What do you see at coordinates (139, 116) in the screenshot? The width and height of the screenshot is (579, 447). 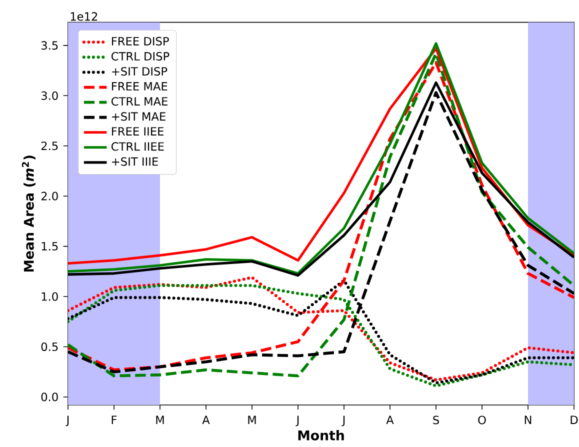 I see `legend-label: +SIT MAE` at bounding box center [139, 116].